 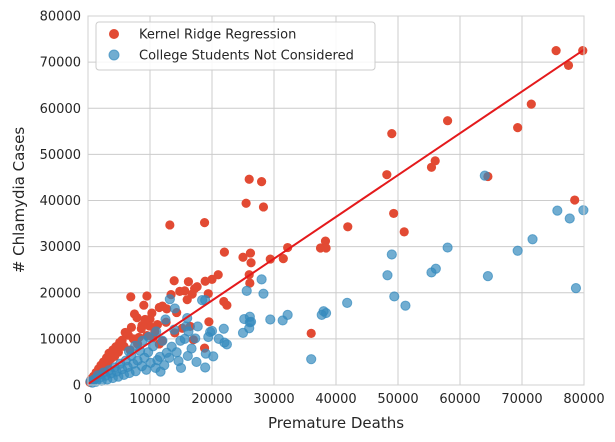 I want to click on y-tick-label: 40000, so click(x=60, y=201).